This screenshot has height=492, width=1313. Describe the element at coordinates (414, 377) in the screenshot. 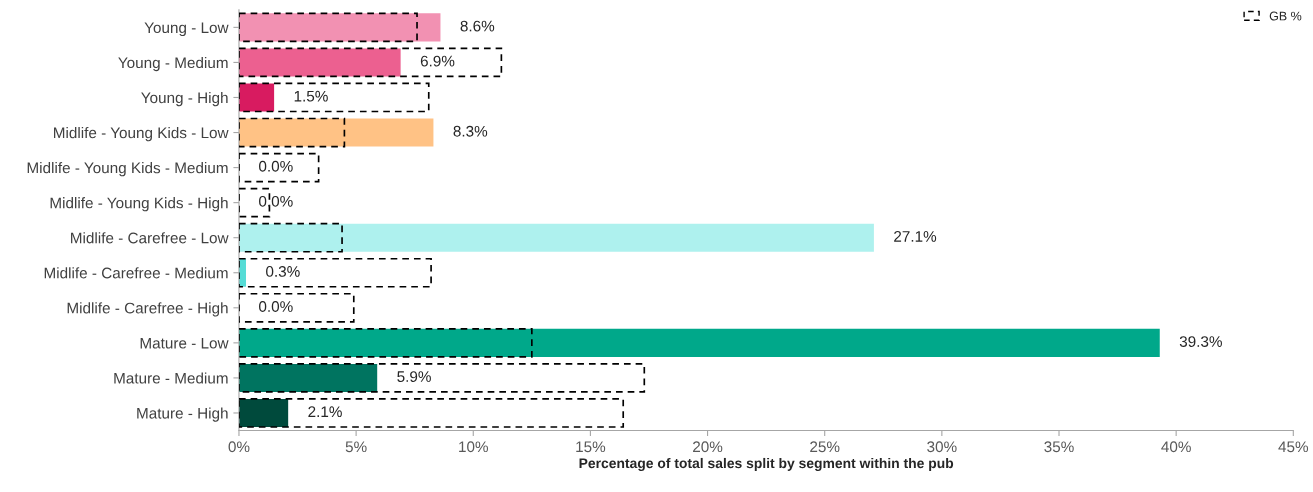

I see `data-label: 5.9%` at that location.